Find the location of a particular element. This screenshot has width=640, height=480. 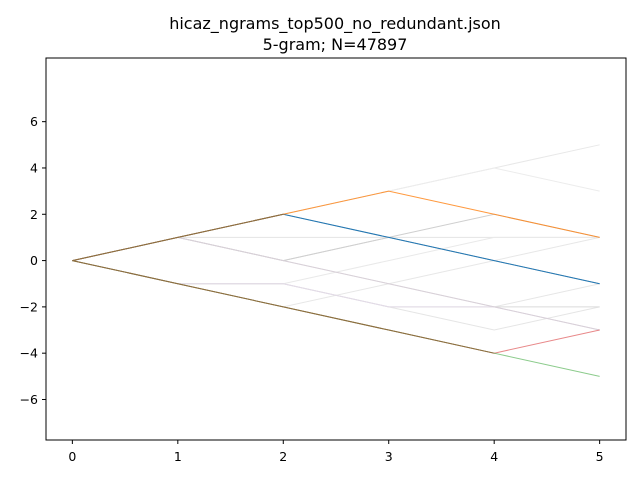

chart-title: hicaz_ngrams_top500_no_redundant.json is located at coordinates (335, 24).